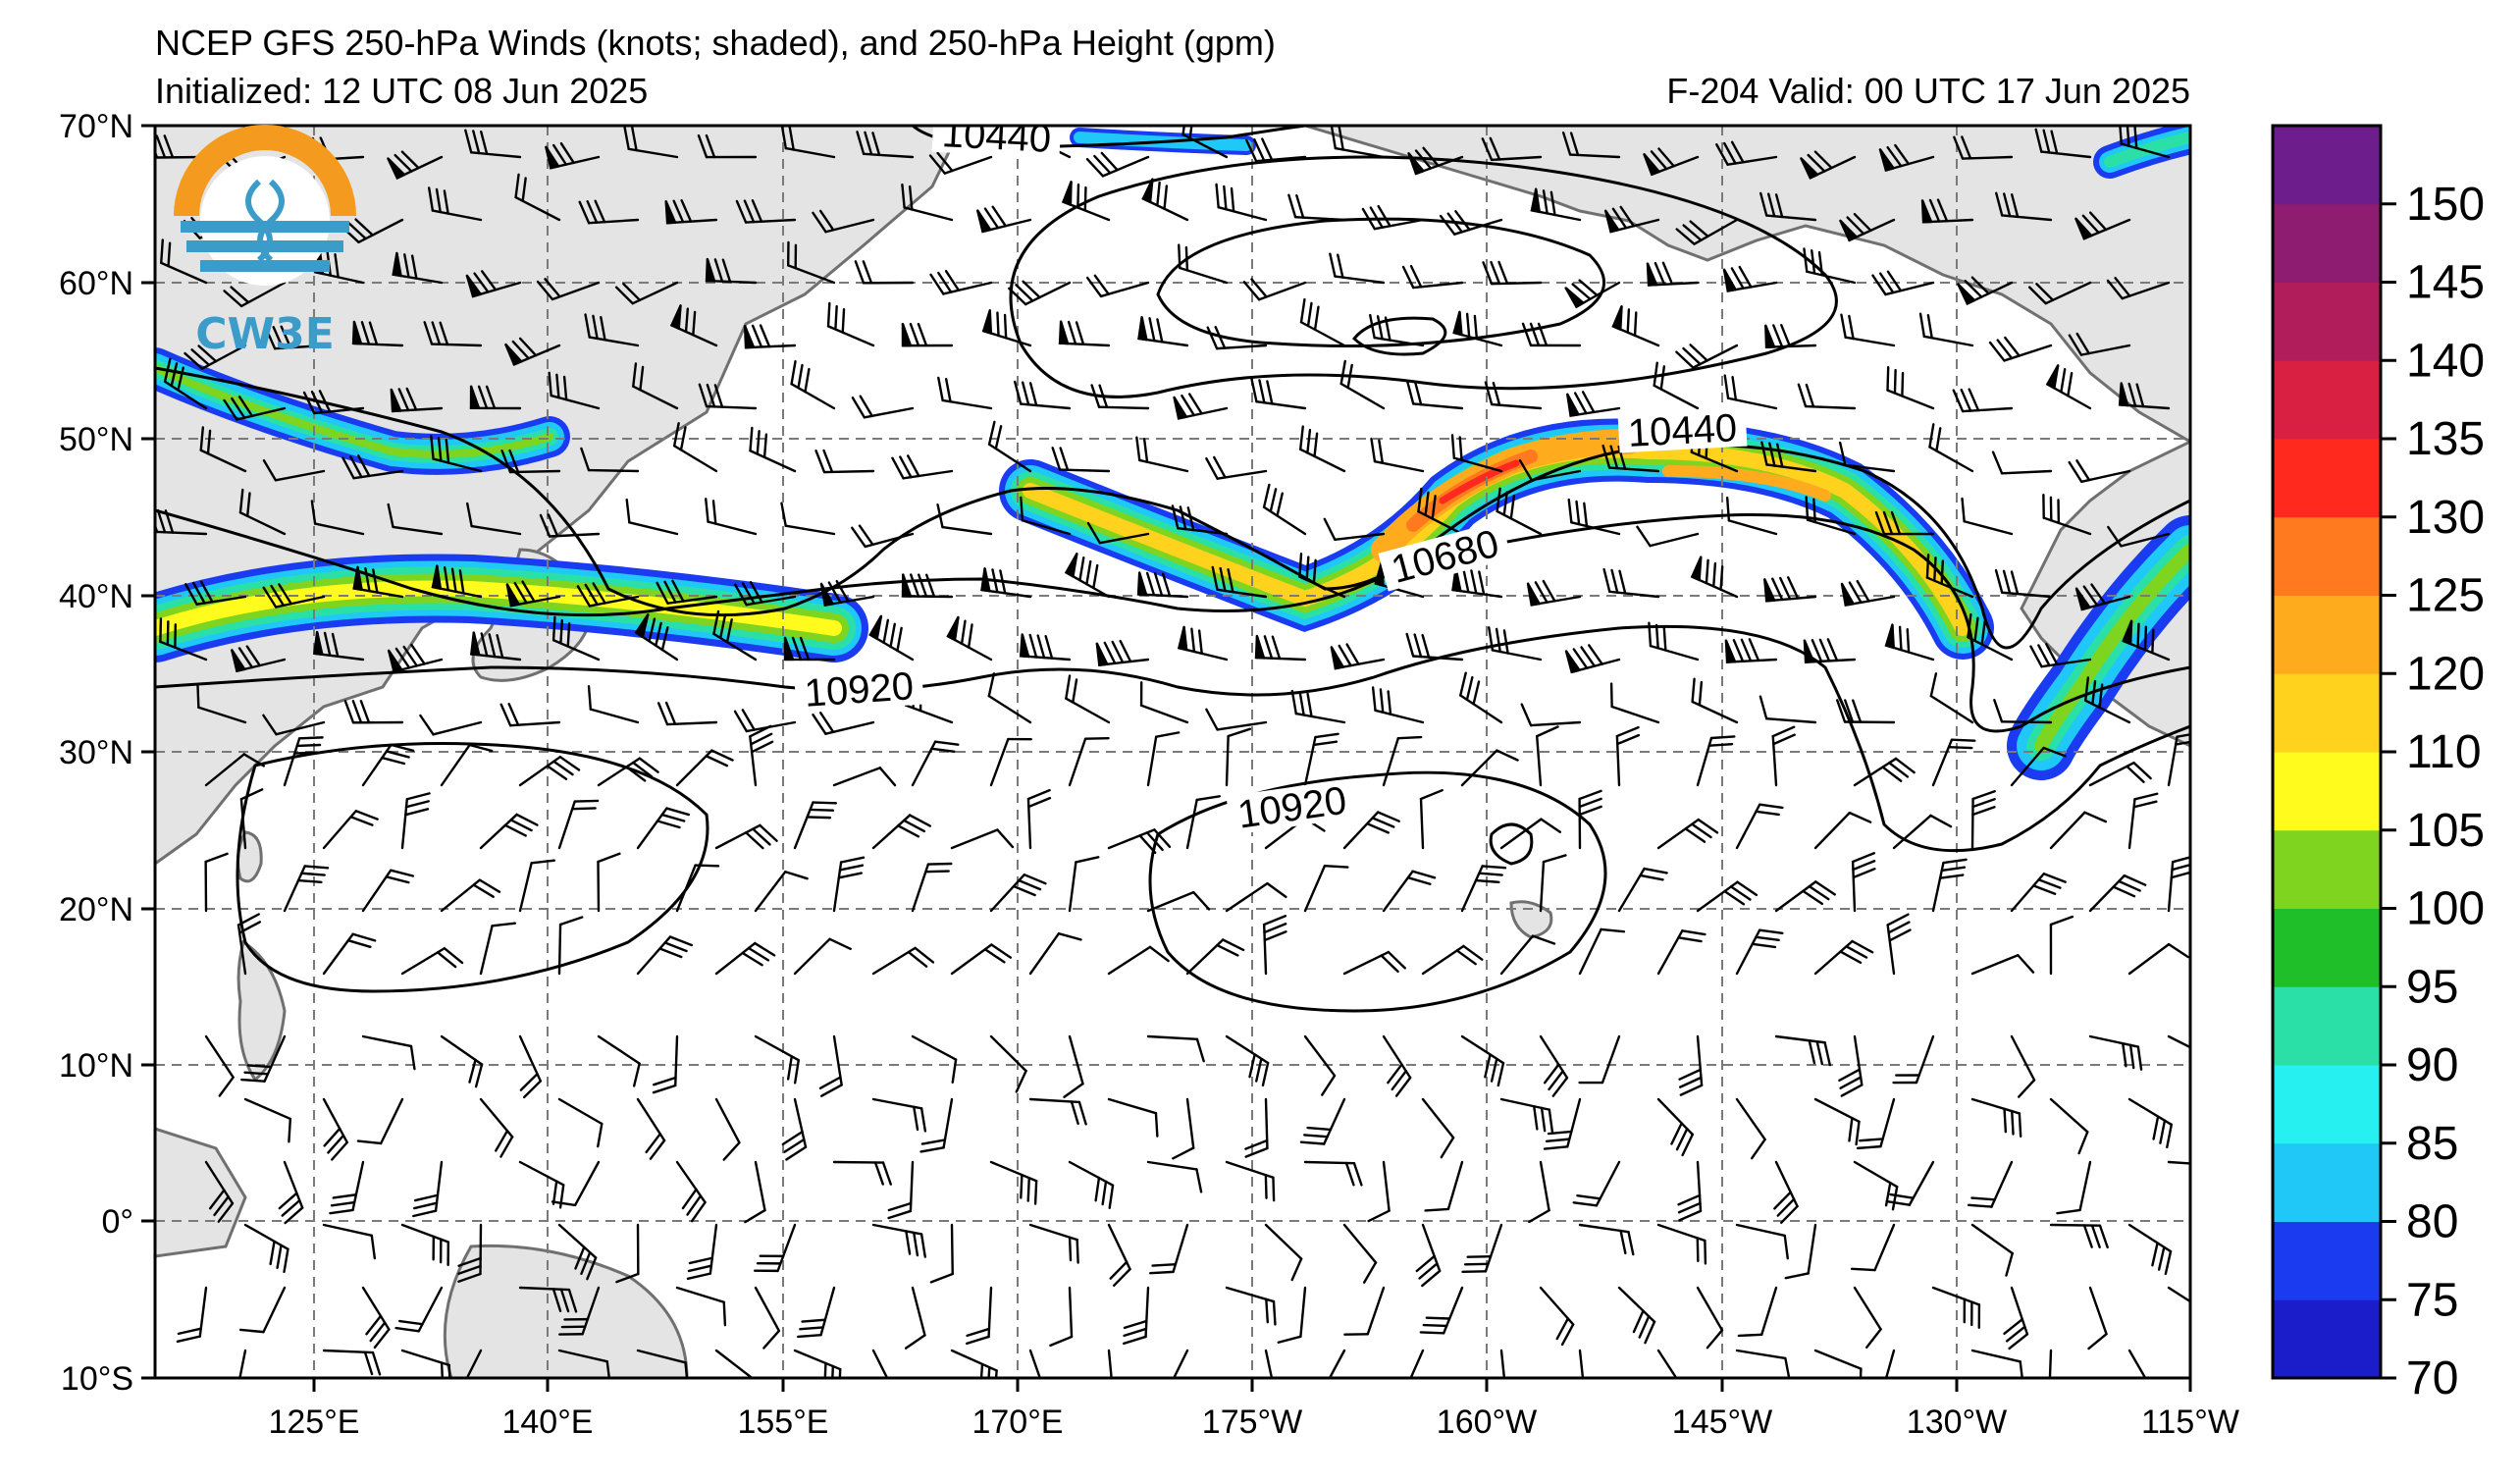 This screenshot has height=1483, width=2520. What do you see at coordinates (2432, 1378) in the screenshot?
I see `colorbar-label: 70` at bounding box center [2432, 1378].